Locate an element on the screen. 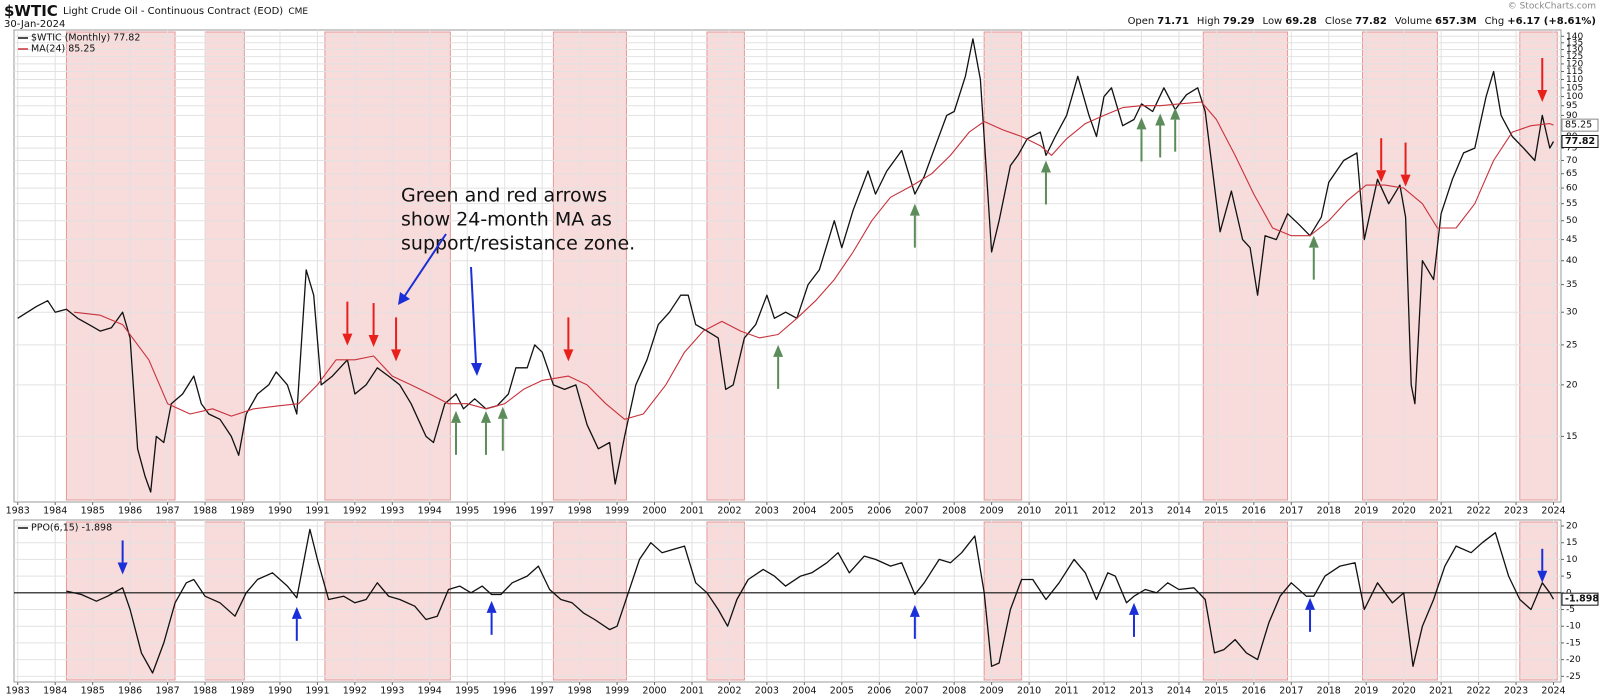 The width and height of the screenshot is (1600, 700). x-tick-label: 1997 is located at coordinates (542, 691).